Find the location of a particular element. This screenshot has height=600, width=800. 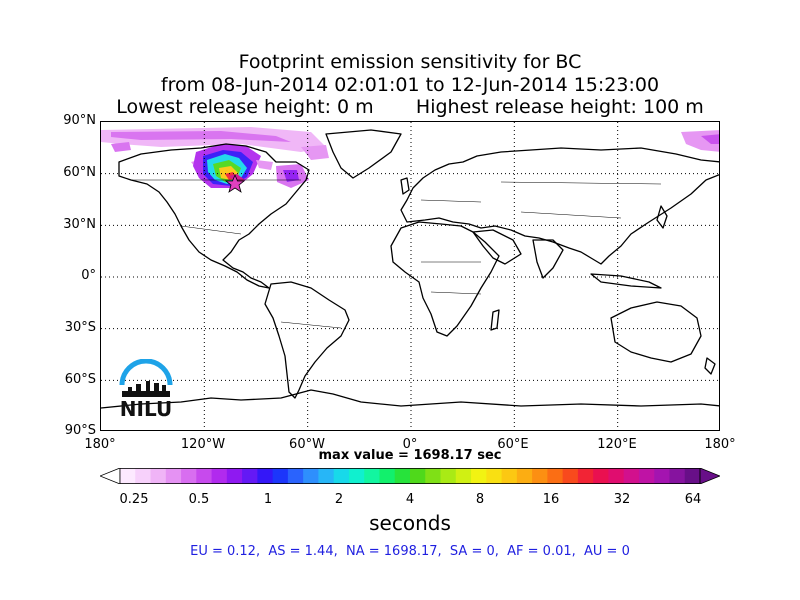

newzealand-outline is located at coordinates (710, 366).